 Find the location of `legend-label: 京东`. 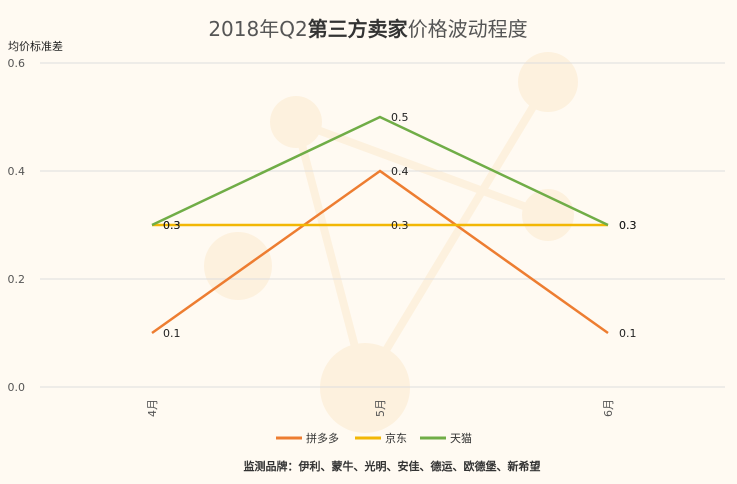

legend-label: 京东 is located at coordinates (396, 438).